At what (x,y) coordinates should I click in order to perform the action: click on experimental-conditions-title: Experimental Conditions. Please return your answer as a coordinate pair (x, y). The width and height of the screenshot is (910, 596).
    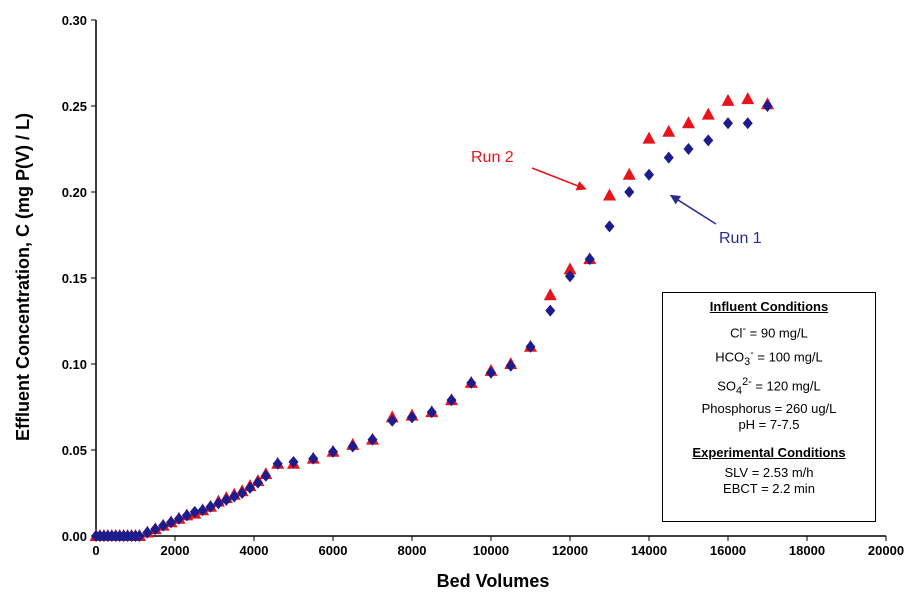
    Looking at the image, I should click on (769, 453).